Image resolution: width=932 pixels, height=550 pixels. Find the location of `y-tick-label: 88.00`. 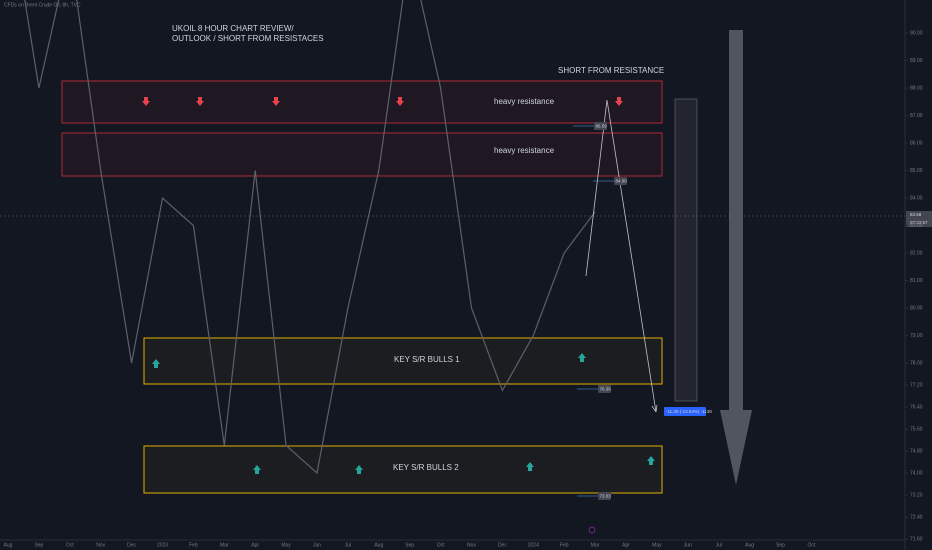

y-tick-label: 88.00 is located at coordinates (916, 88).